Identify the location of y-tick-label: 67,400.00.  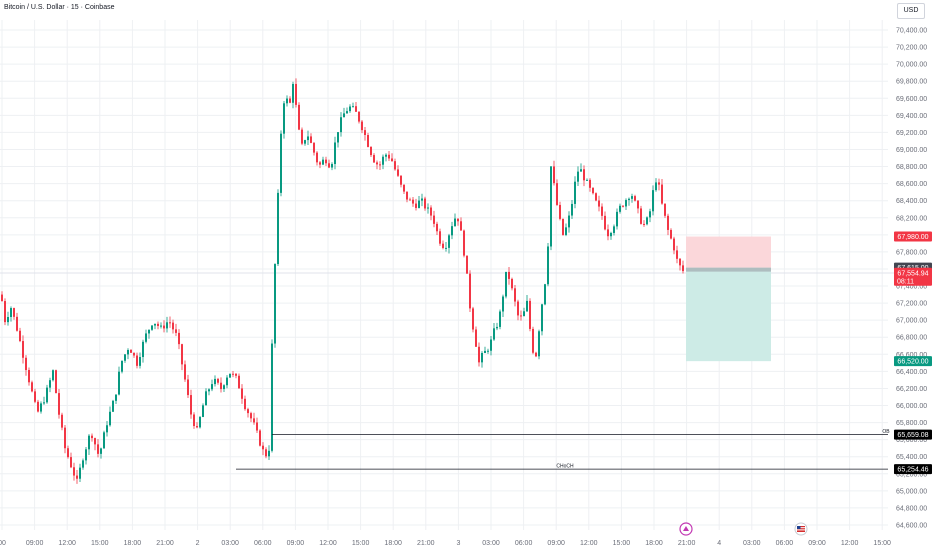
(911, 287).